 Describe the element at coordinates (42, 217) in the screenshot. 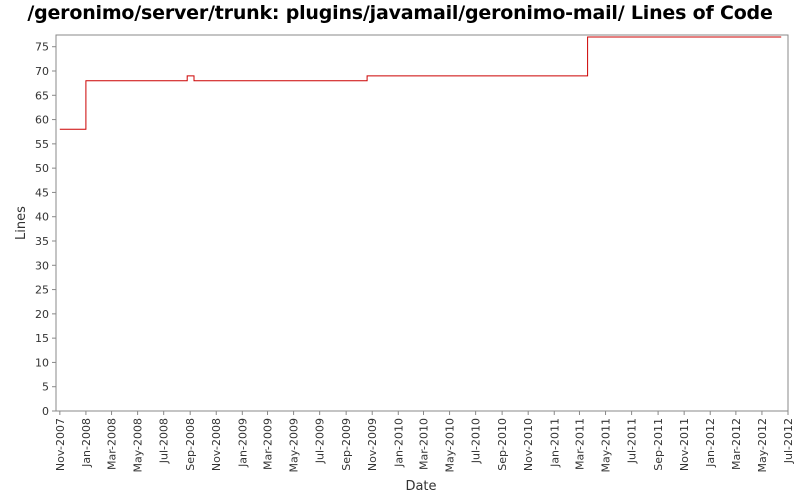

I see `y-tick-label: 40` at that location.